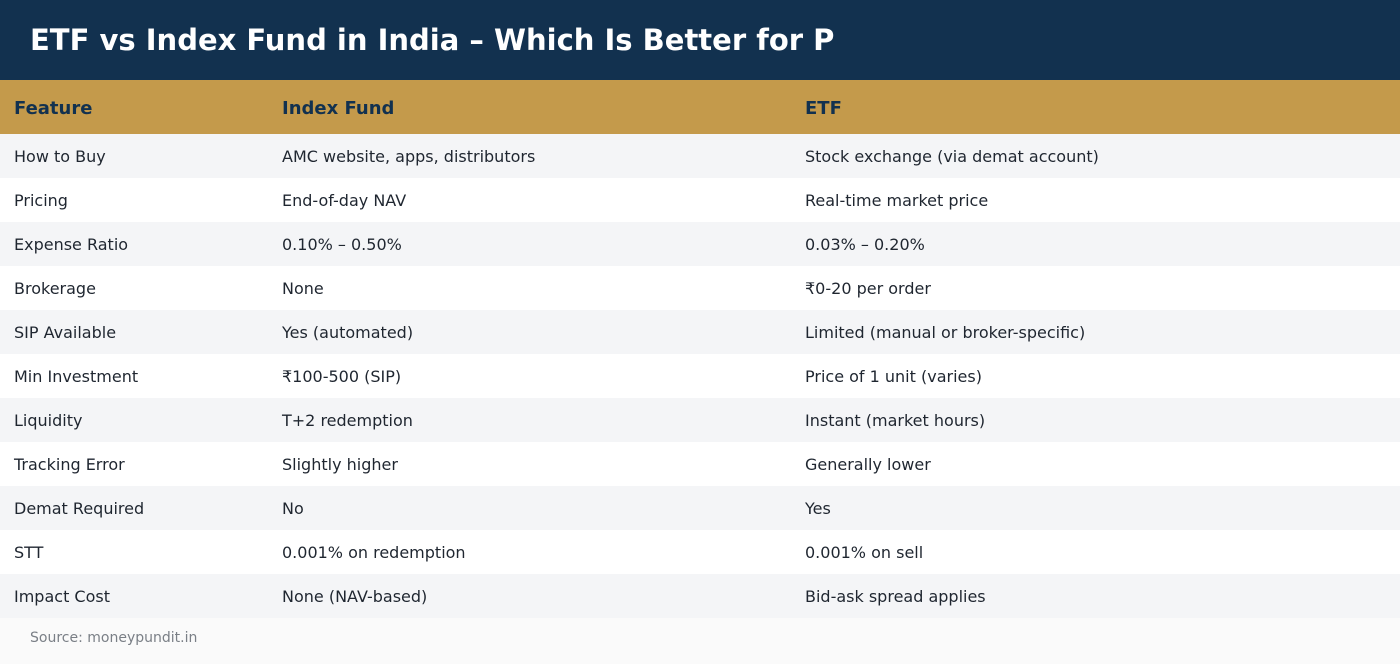 The width and height of the screenshot is (1400, 664). Describe the element at coordinates (374, 552) in the screenshot. I see `index-fund-cell: 0.001% on redemption` at that location.